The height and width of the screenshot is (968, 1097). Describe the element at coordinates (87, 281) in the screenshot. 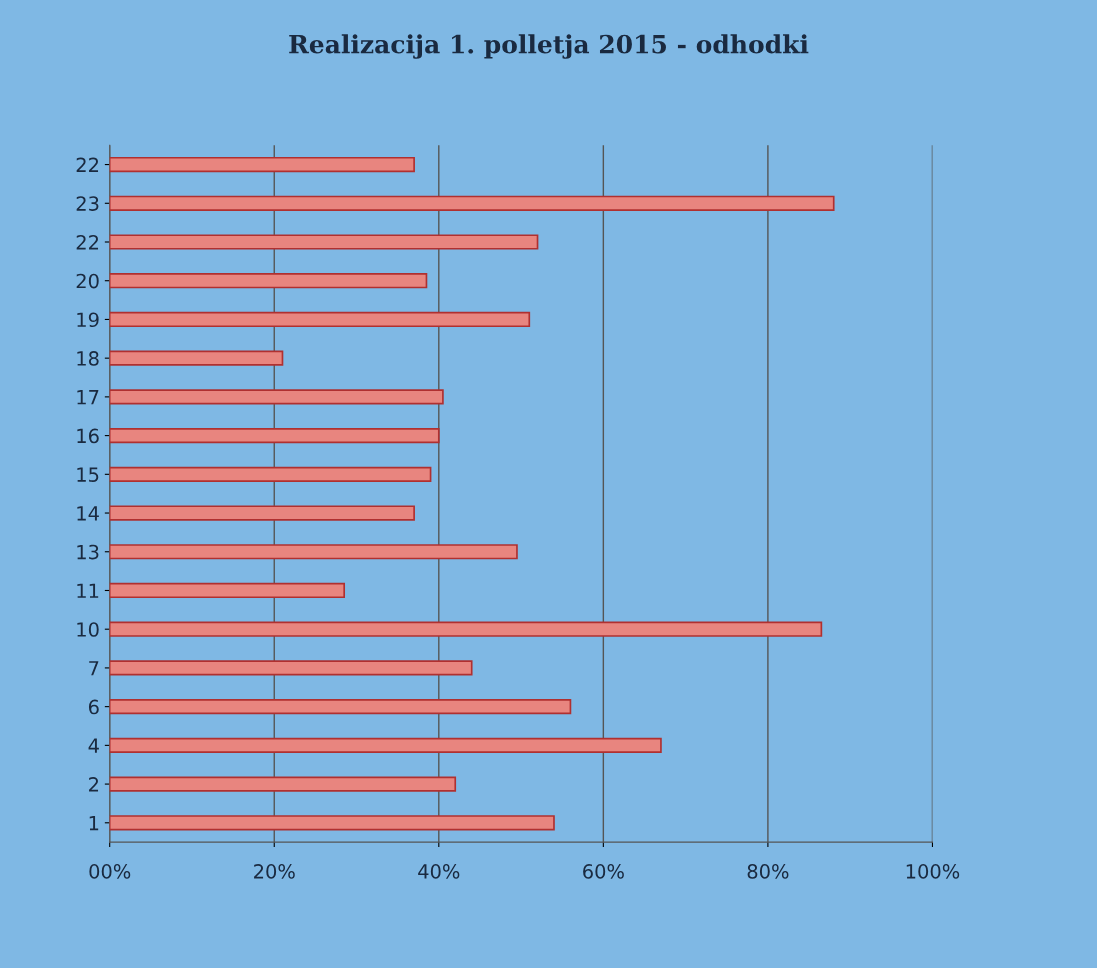

I see `y-tick-label: 20` at that location.